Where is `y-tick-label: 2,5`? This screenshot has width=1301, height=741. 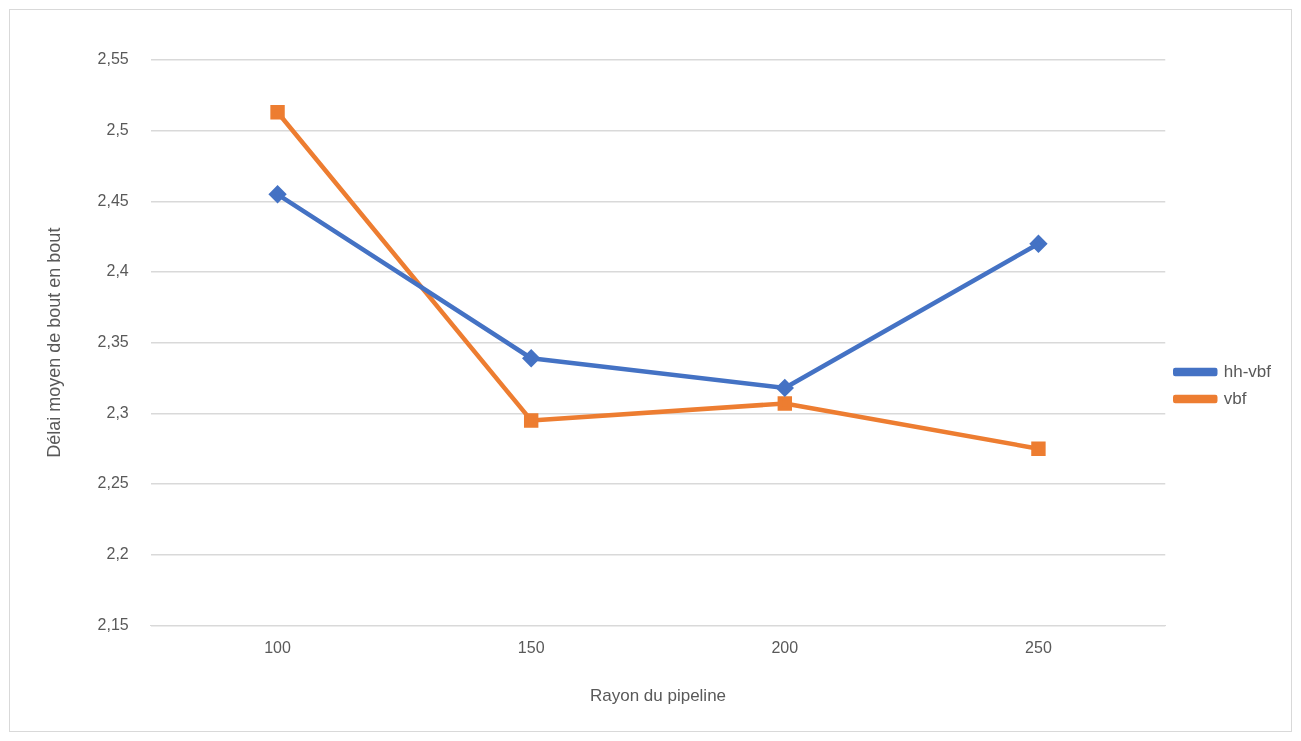 y-tick-label: 2,5 is located at coordinates (117, 130).